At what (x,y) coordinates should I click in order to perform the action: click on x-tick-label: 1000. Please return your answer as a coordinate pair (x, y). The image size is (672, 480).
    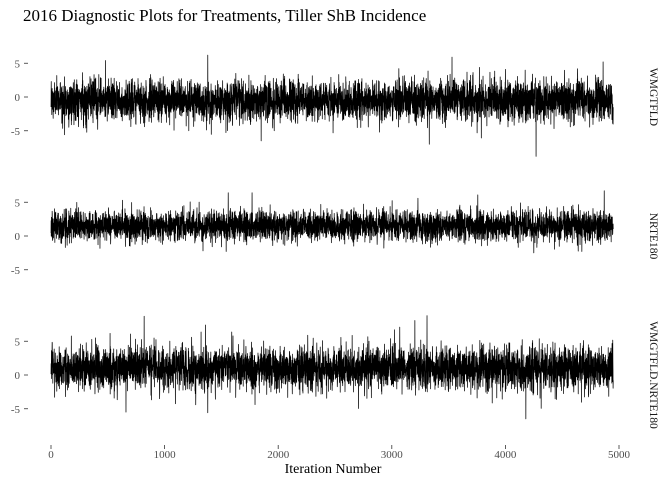
    Looking at the image, I should click on (165, 455).